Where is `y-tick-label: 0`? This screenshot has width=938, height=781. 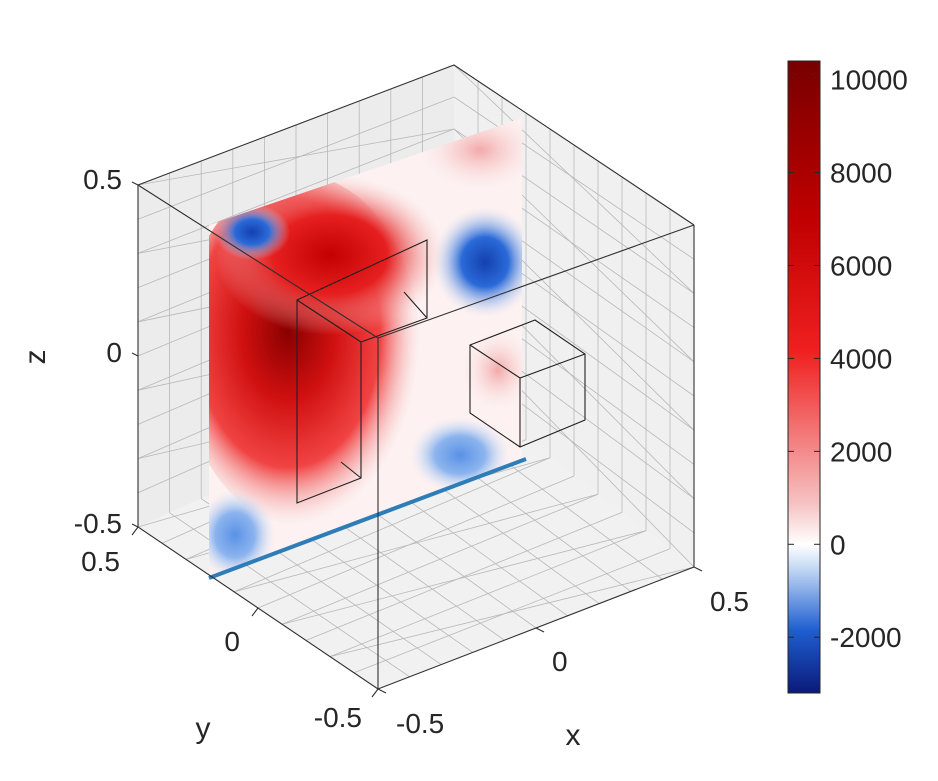
y-tick-label: 0 is located at coordinates (232, 641).